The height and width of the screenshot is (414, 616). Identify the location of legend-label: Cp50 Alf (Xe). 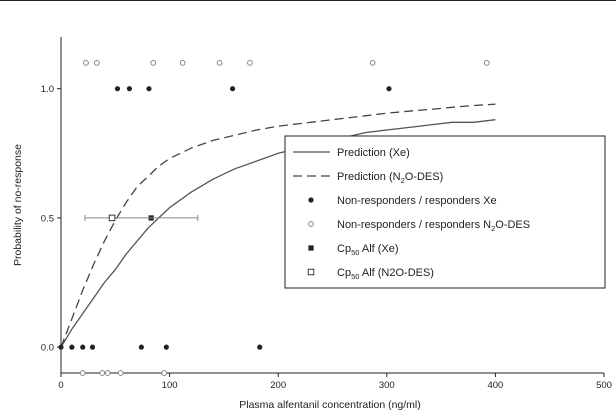
(368, 250).